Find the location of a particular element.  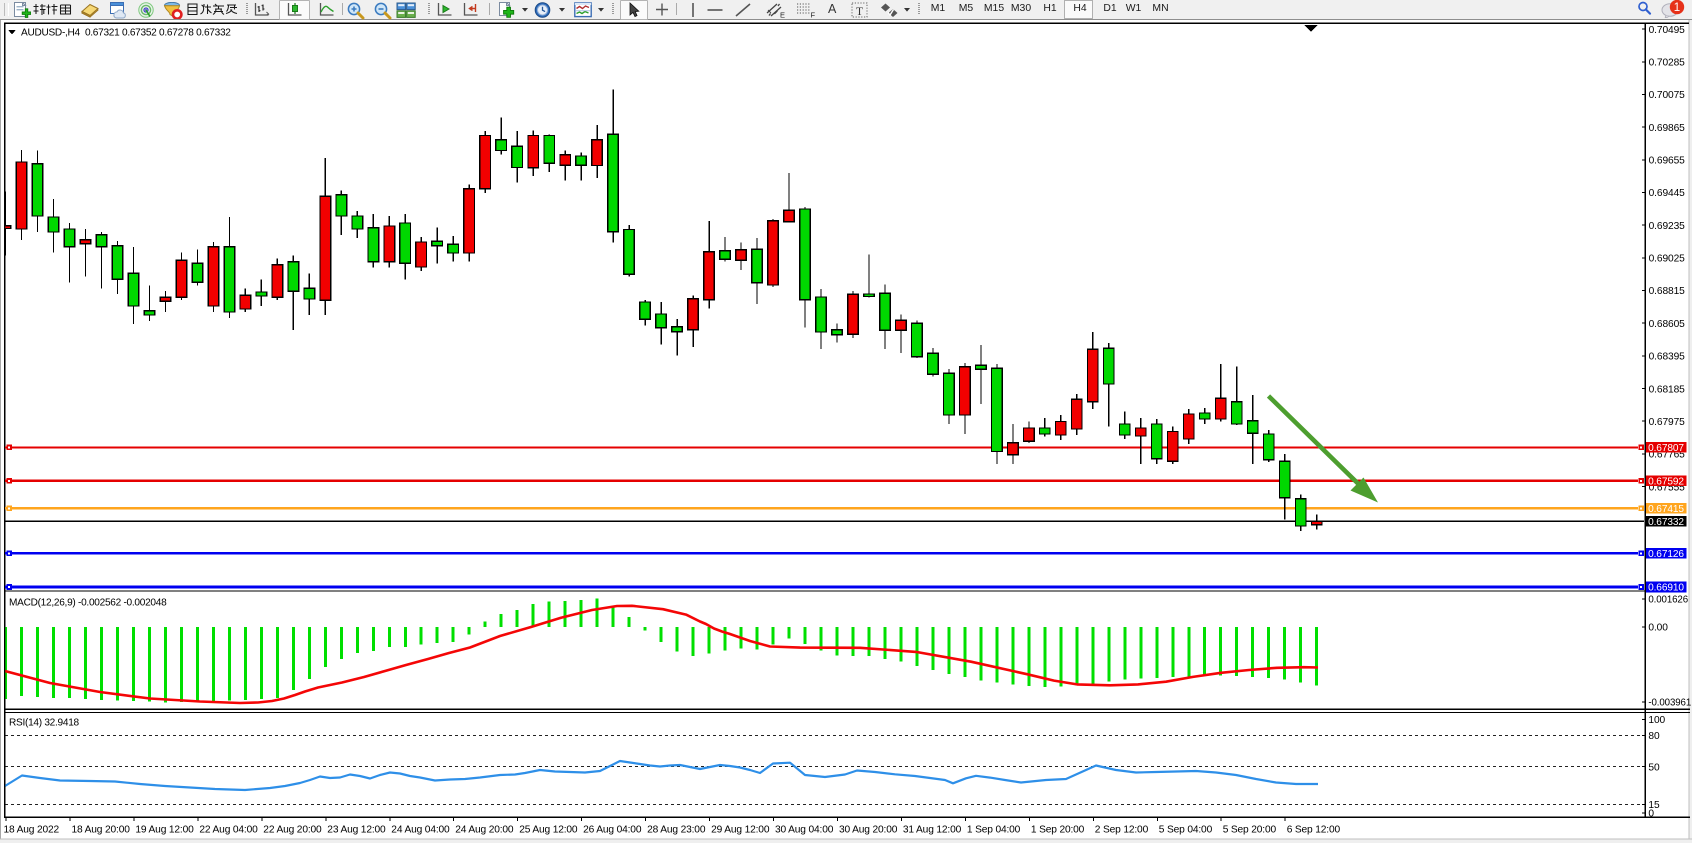

svg-text: 5 Sep 20:00 is located at coordinates (1250, 829).